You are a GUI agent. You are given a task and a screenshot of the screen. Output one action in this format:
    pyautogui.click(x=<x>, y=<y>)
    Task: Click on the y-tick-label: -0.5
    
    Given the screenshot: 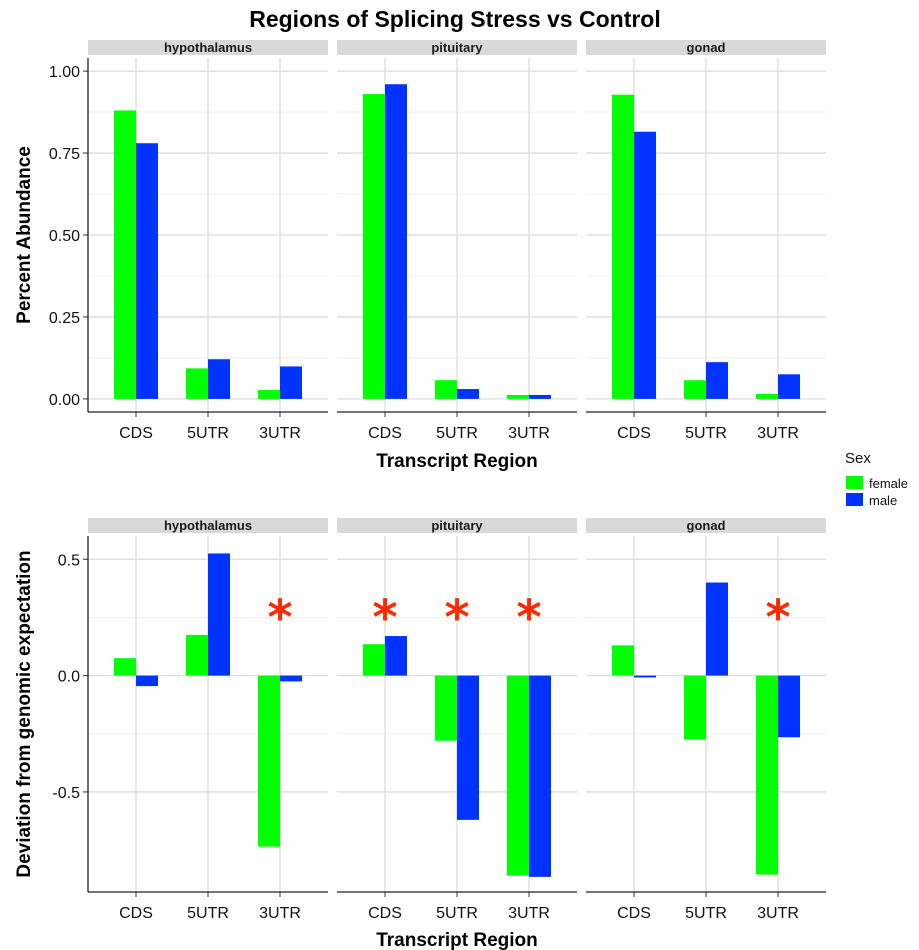 What is the action you would take?
    pyautogui.click(x=66, y=793)
    